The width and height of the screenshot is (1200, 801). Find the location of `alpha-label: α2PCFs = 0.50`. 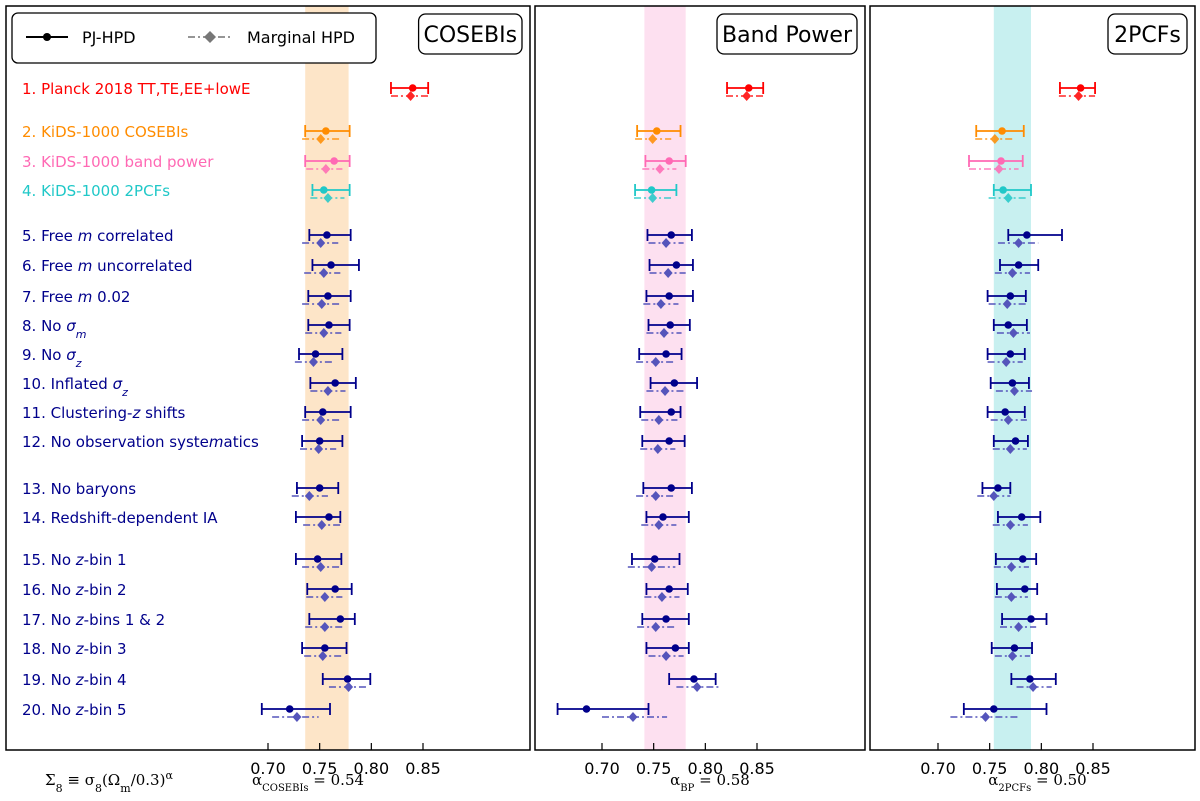

alpha-label: α2PCFs = 0.50 is located at coordinates (1037, 782).